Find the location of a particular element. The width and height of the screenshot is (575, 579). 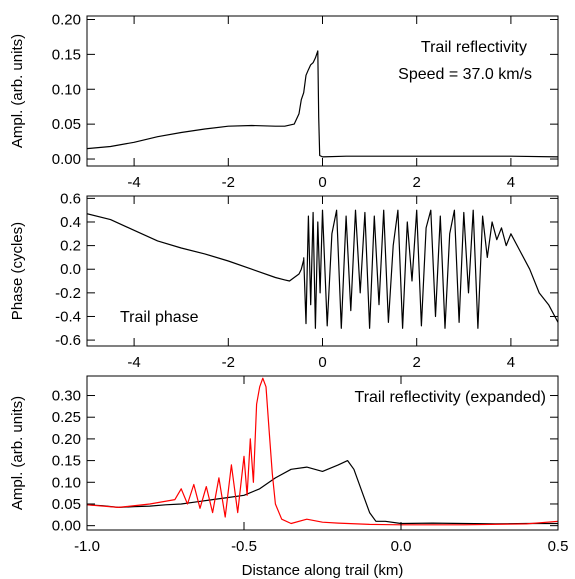

annotation-text: Trail reflectivity (expanded) is located at coordinates (450, 397).